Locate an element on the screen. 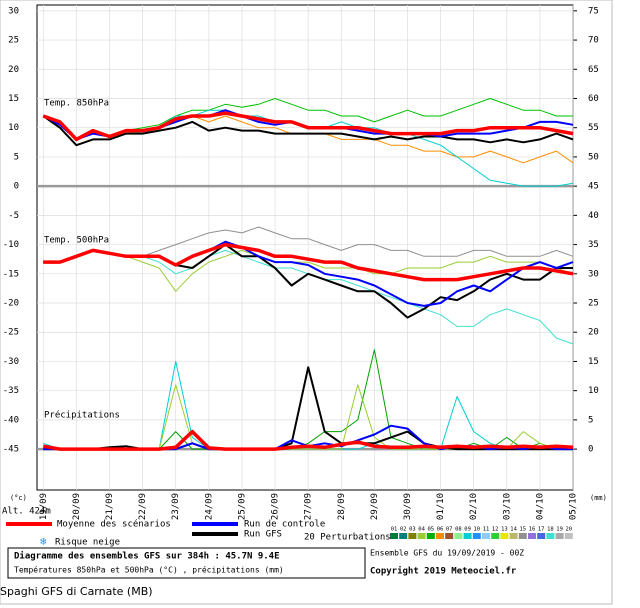  snowflake-icon: ❄ is located at coordinates (43, 541).